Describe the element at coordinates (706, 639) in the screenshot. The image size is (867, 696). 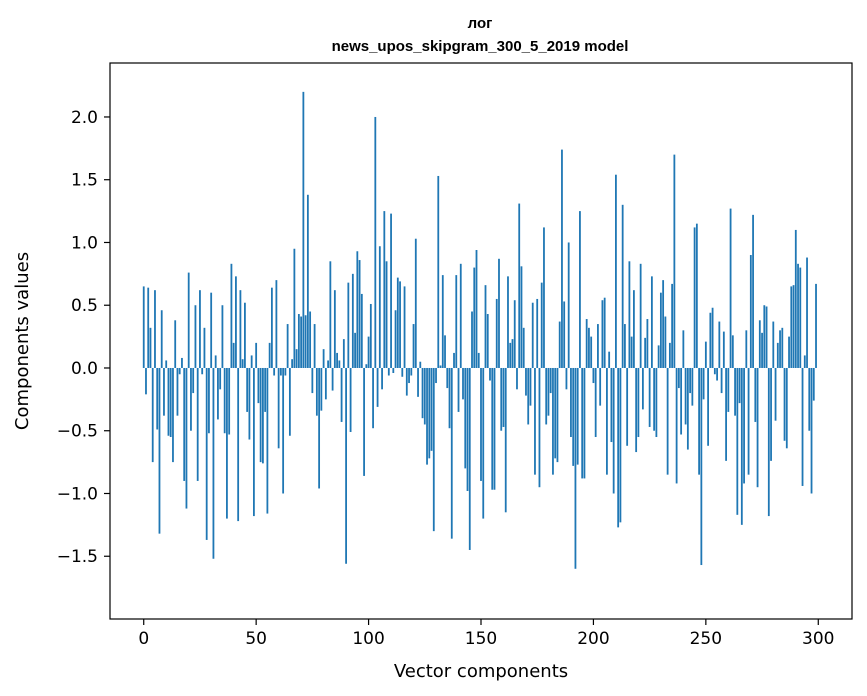
I see `x-tick-label: 250` at that location.